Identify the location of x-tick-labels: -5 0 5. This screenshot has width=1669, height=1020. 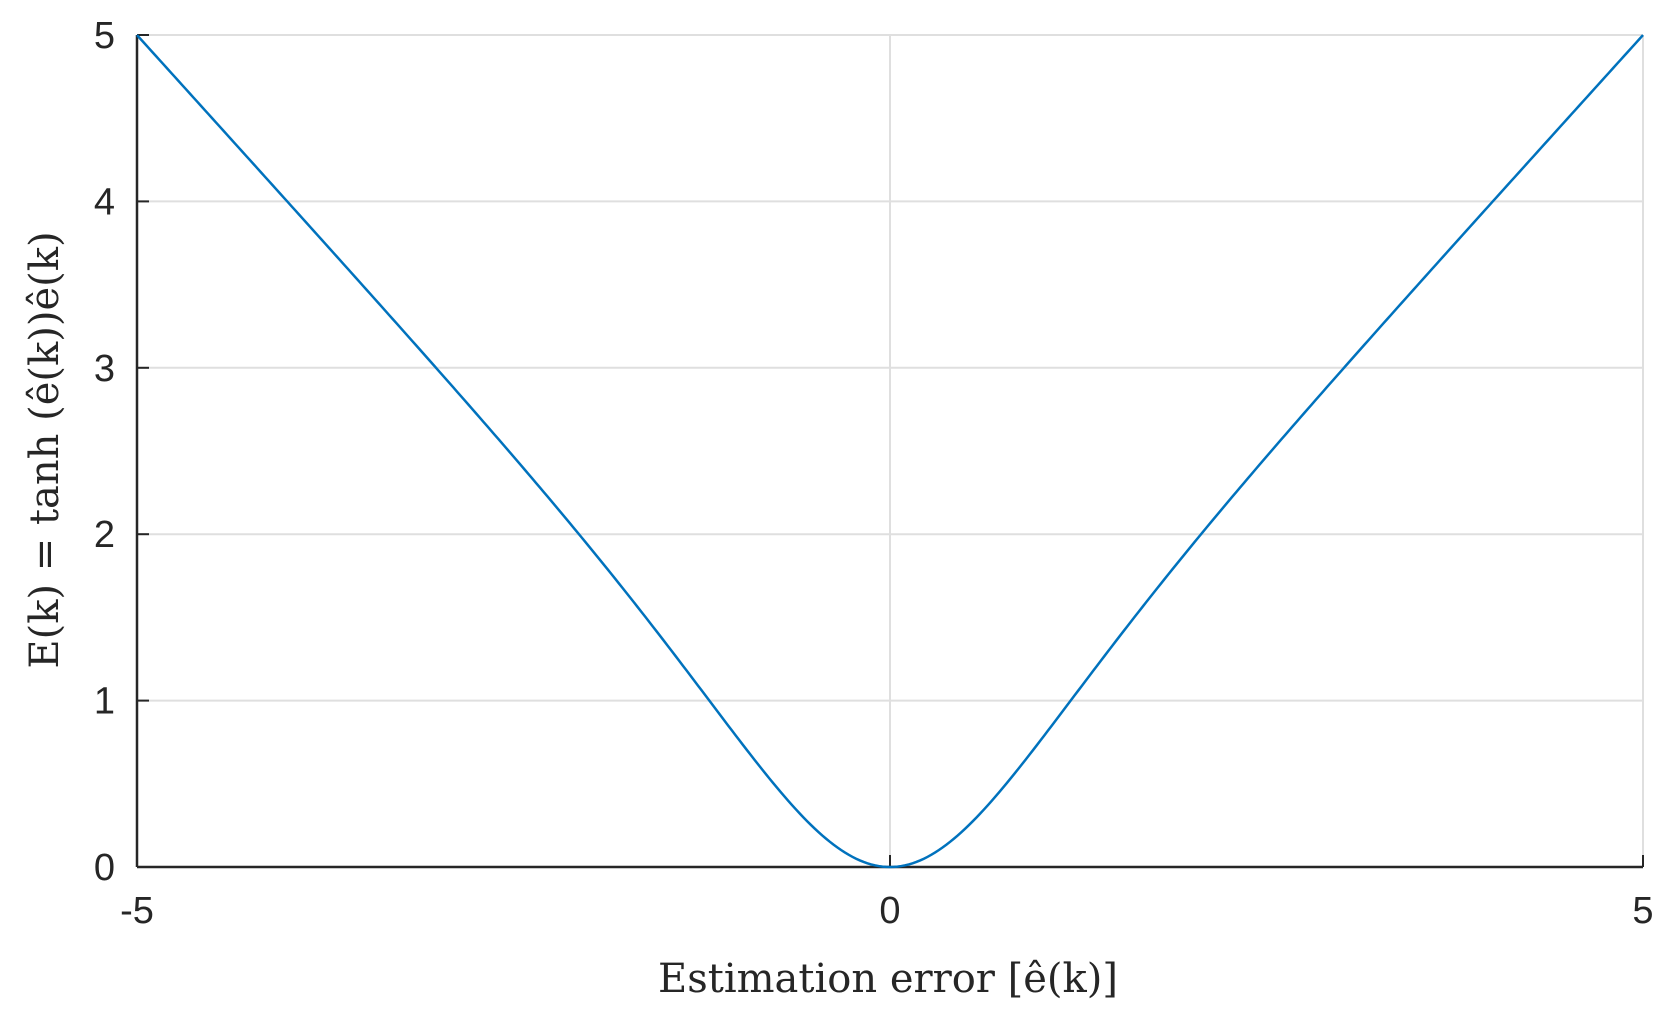
(886, 911).